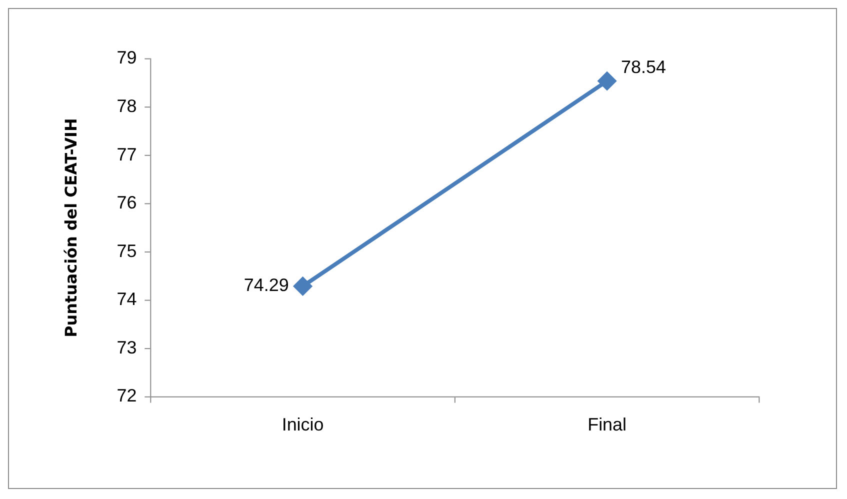  Describe the element at coordinates (126, 250) in the screenshot. I see `y-tick-label: 75` at that location.